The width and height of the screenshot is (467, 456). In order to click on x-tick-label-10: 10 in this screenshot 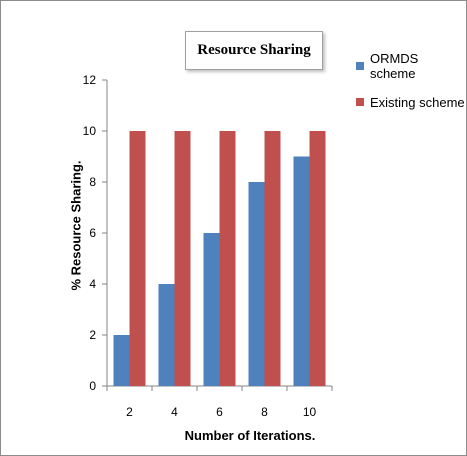, I will do `click(310, 412)`.